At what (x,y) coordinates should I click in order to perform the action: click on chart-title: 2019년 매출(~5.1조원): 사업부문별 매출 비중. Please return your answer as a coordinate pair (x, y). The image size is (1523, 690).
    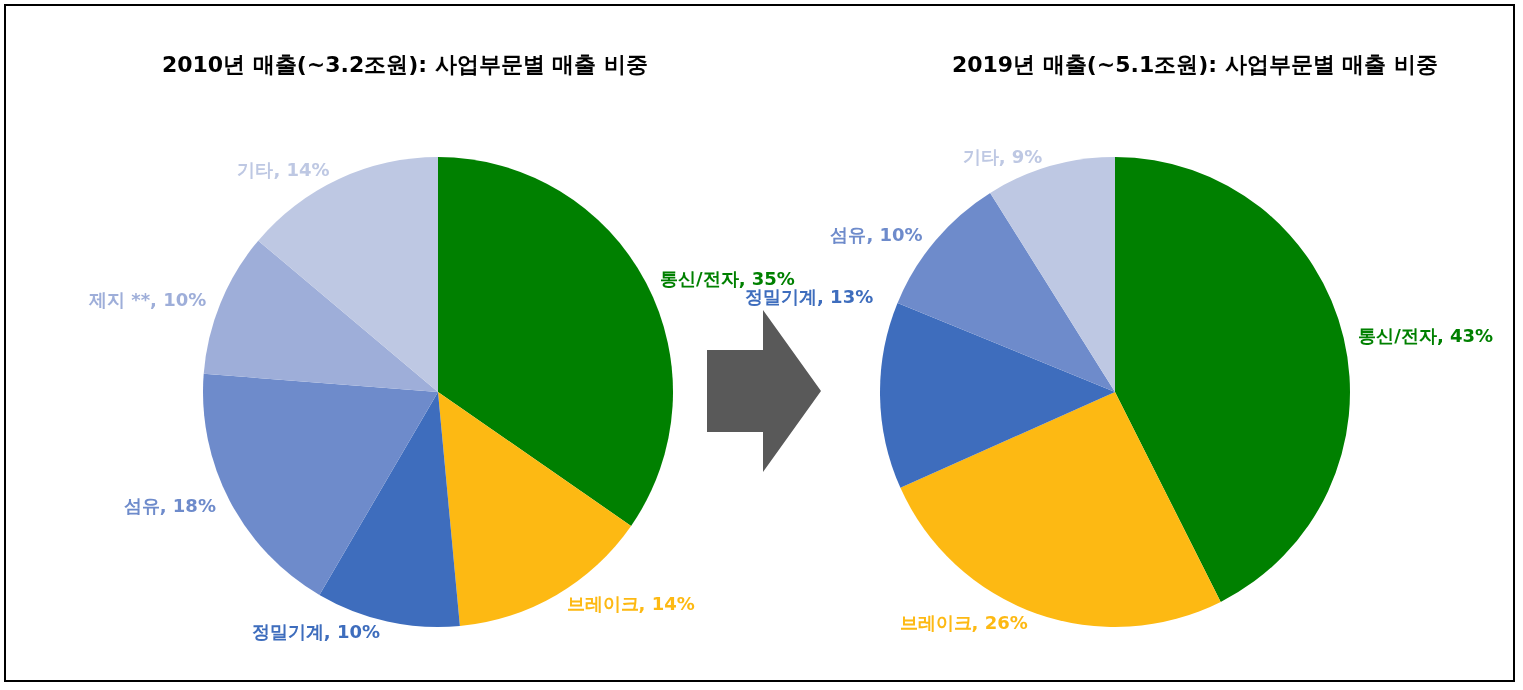
    Looking at the image, I should click on (1195, 64).